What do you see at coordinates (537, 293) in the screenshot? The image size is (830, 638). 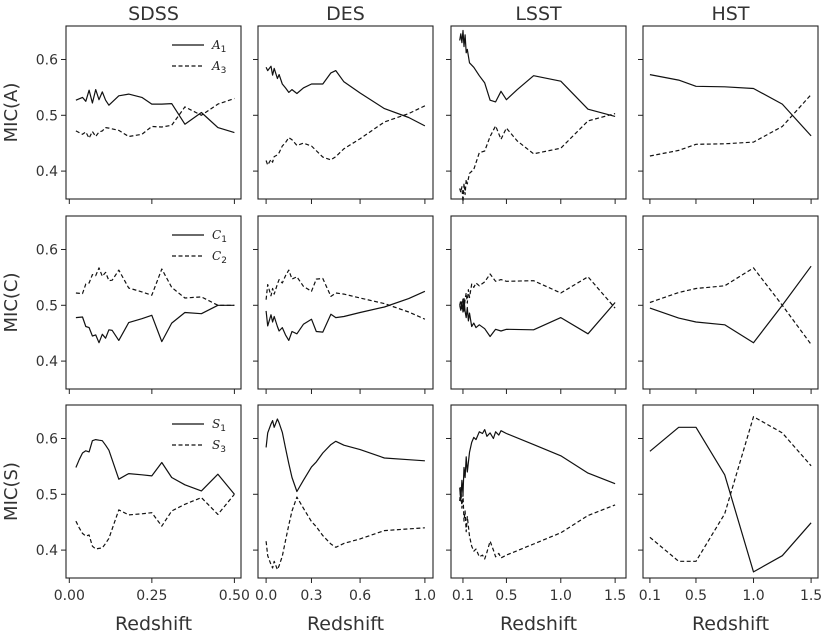 I see `series-line-C2-lsst` at bounding box center [537, 293].